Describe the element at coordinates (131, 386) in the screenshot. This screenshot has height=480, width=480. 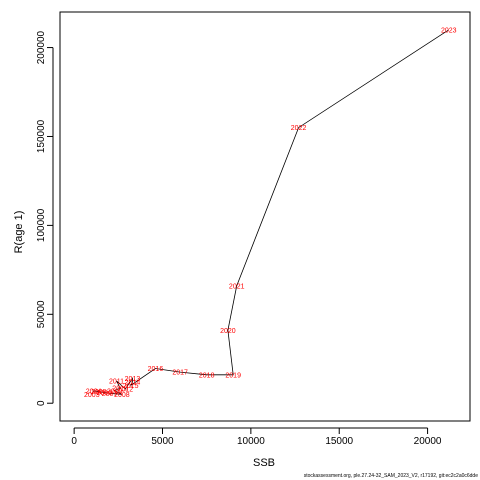
I see `point-label-2015: 2015` at that location.